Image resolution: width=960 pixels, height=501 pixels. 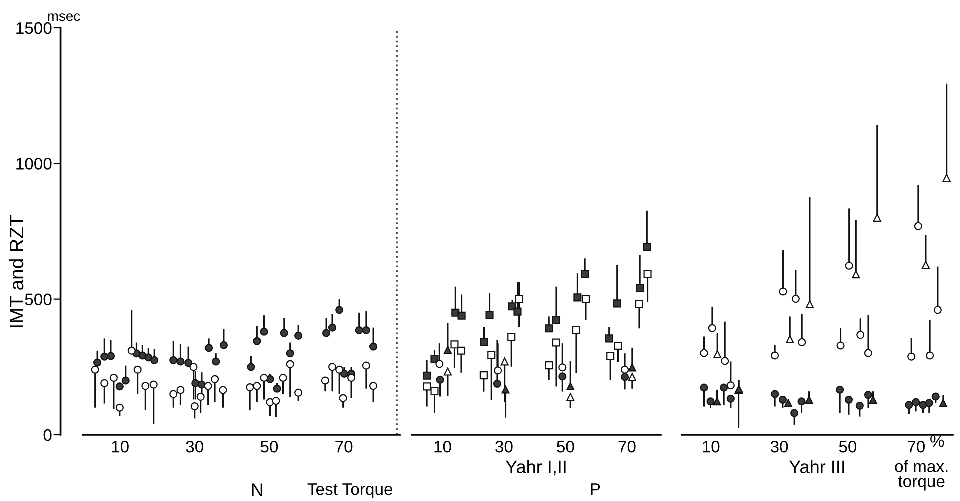 What do you see at coordinates (350, 491) in the screenshot?
I see `text: Test Torque` at bounding box center [350, 491].